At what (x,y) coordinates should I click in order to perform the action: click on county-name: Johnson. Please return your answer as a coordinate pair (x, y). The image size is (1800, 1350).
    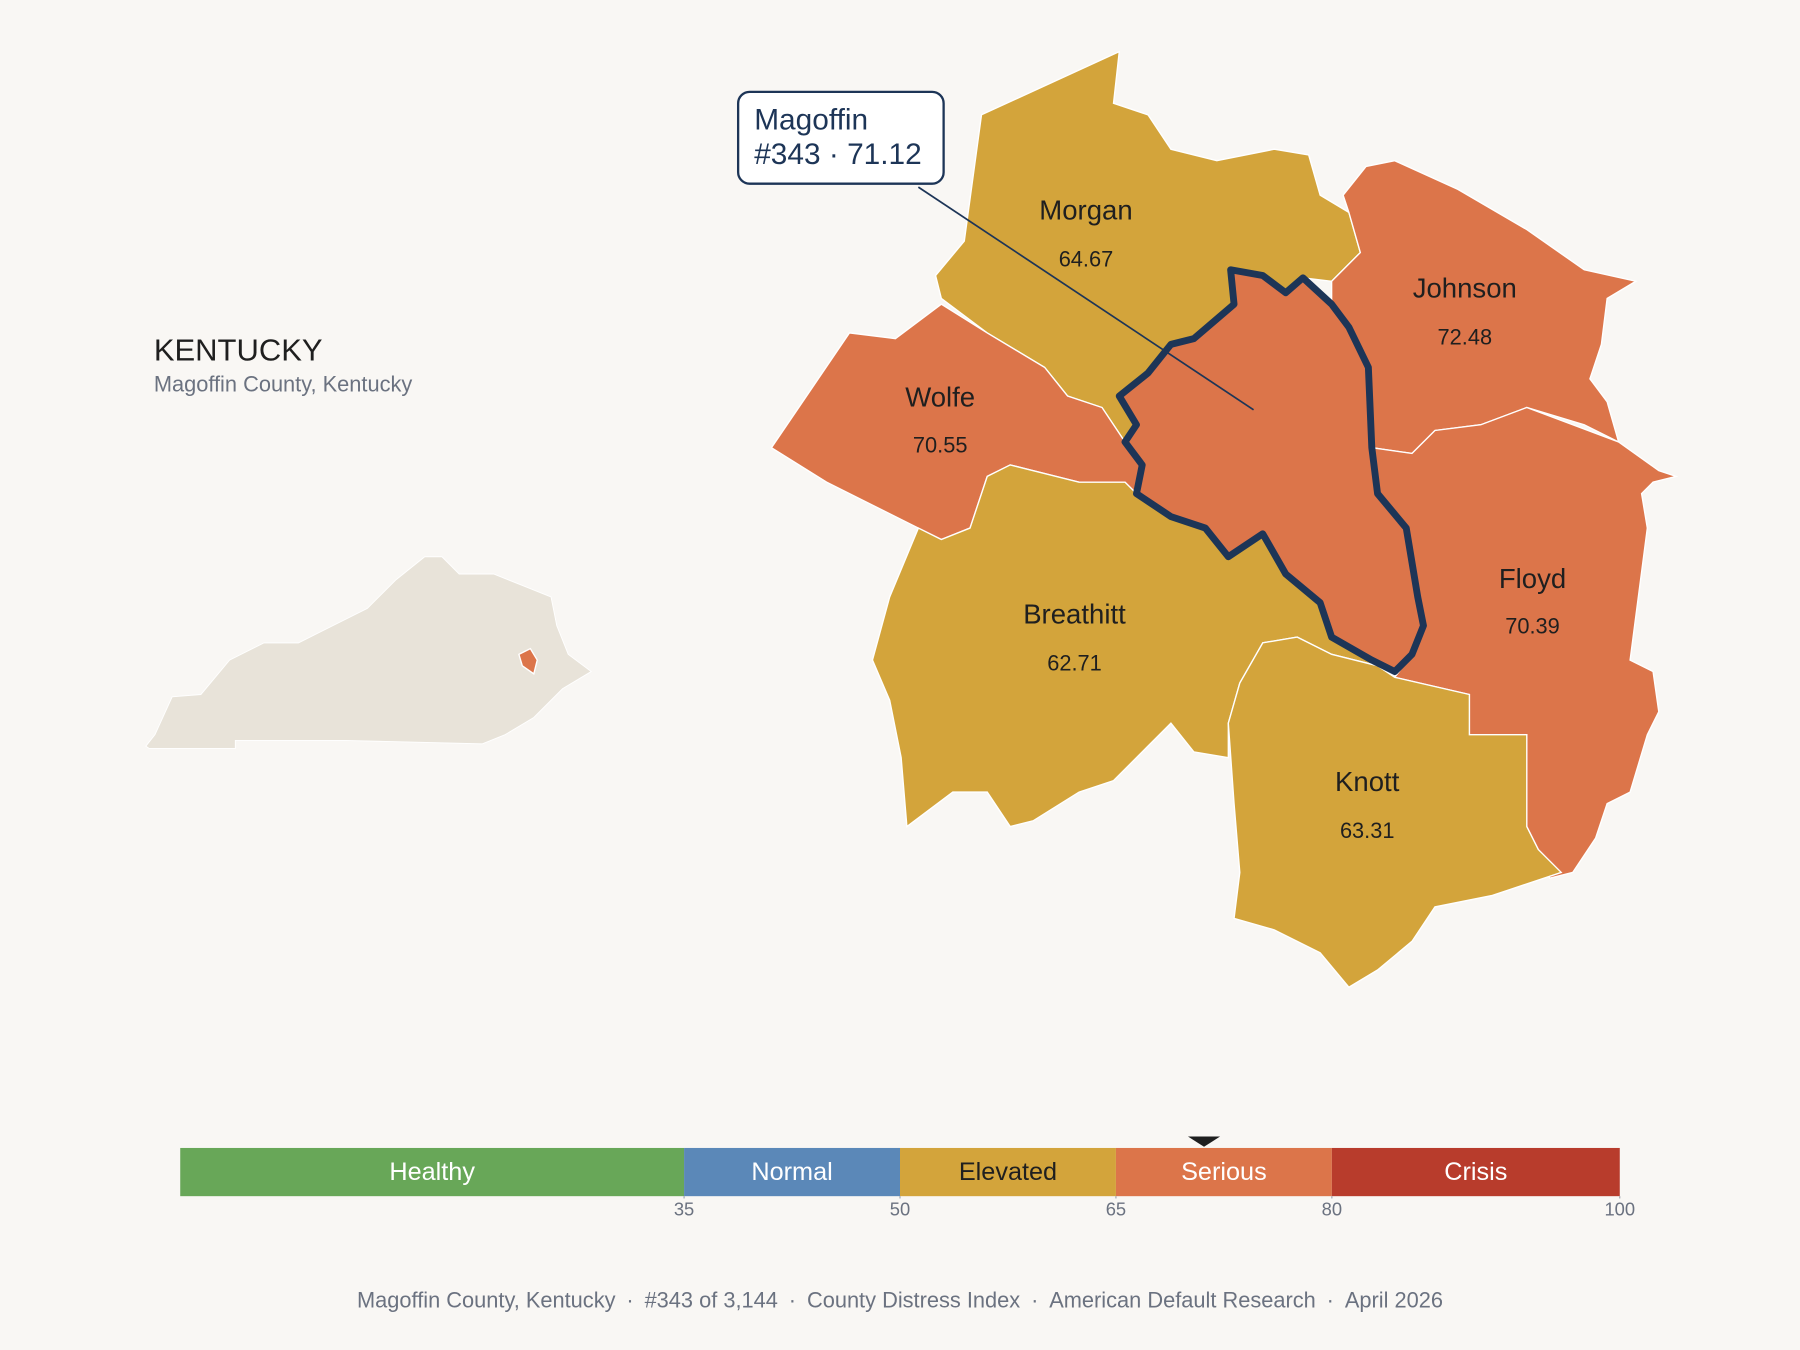
    Looking at the image, I should click on (1465, 287).